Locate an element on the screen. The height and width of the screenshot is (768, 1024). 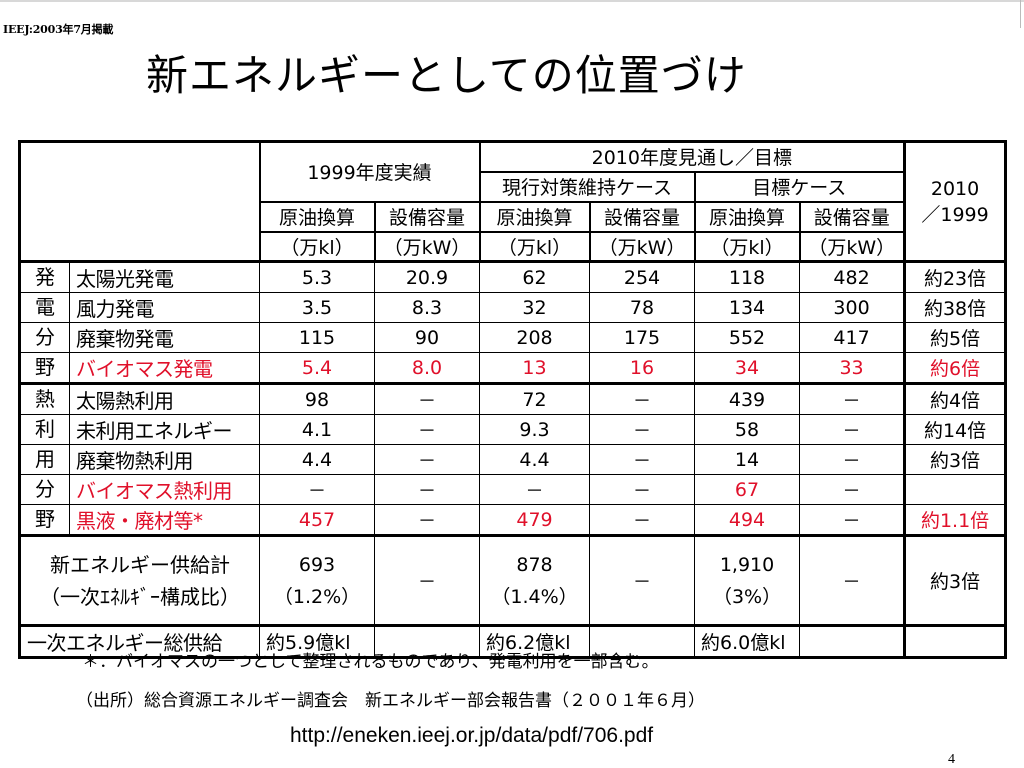
heat-category-char: 用 is located at coordinates (44, 459).